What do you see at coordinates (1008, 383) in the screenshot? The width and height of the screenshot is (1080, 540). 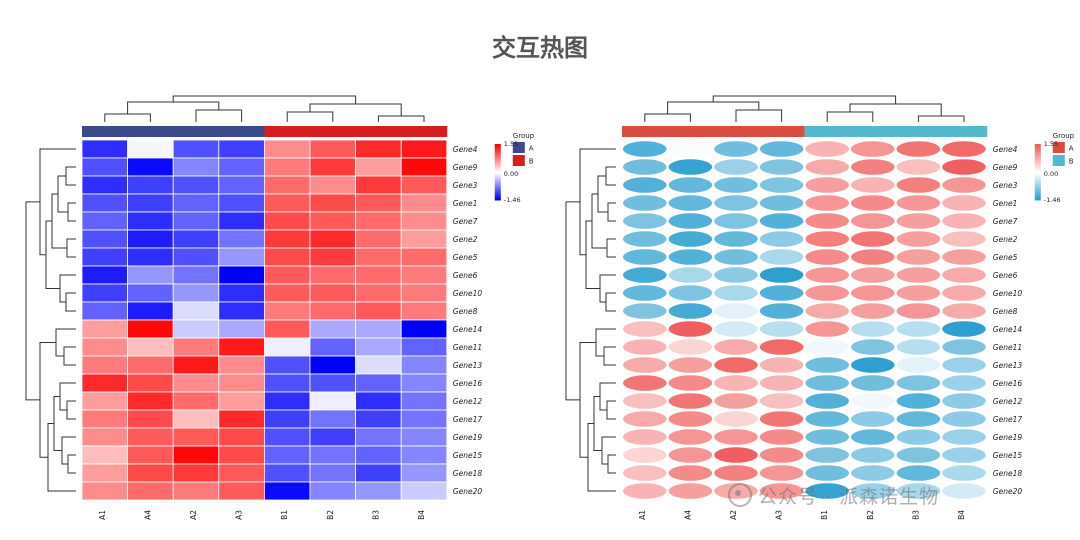 I see `row-label: Gene16` at bounding box center [1008, 383].